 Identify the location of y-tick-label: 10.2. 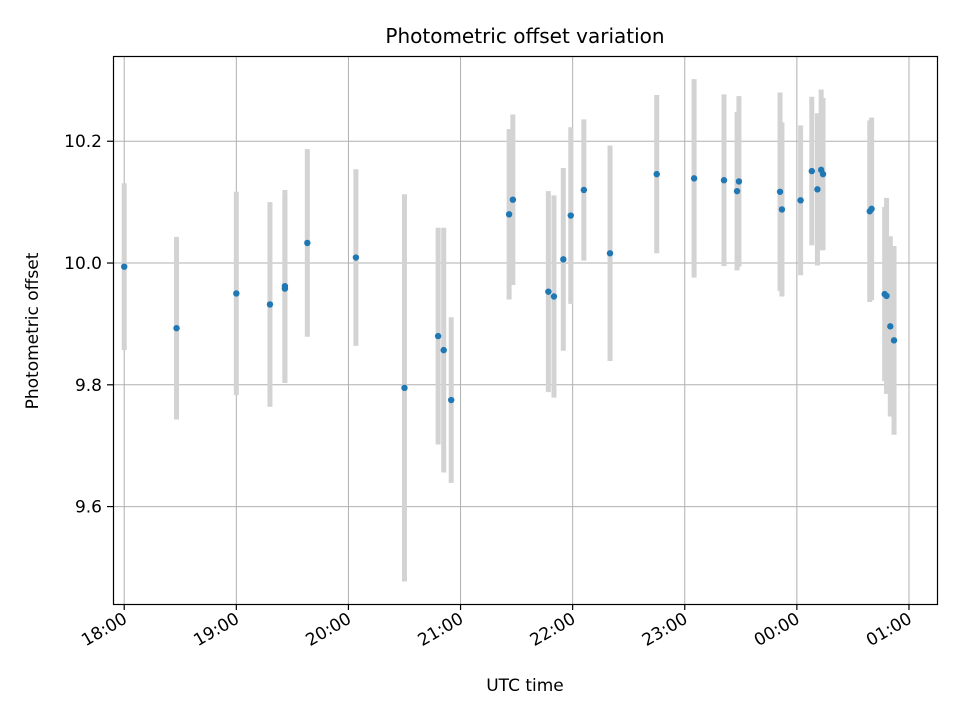
(83, 142).